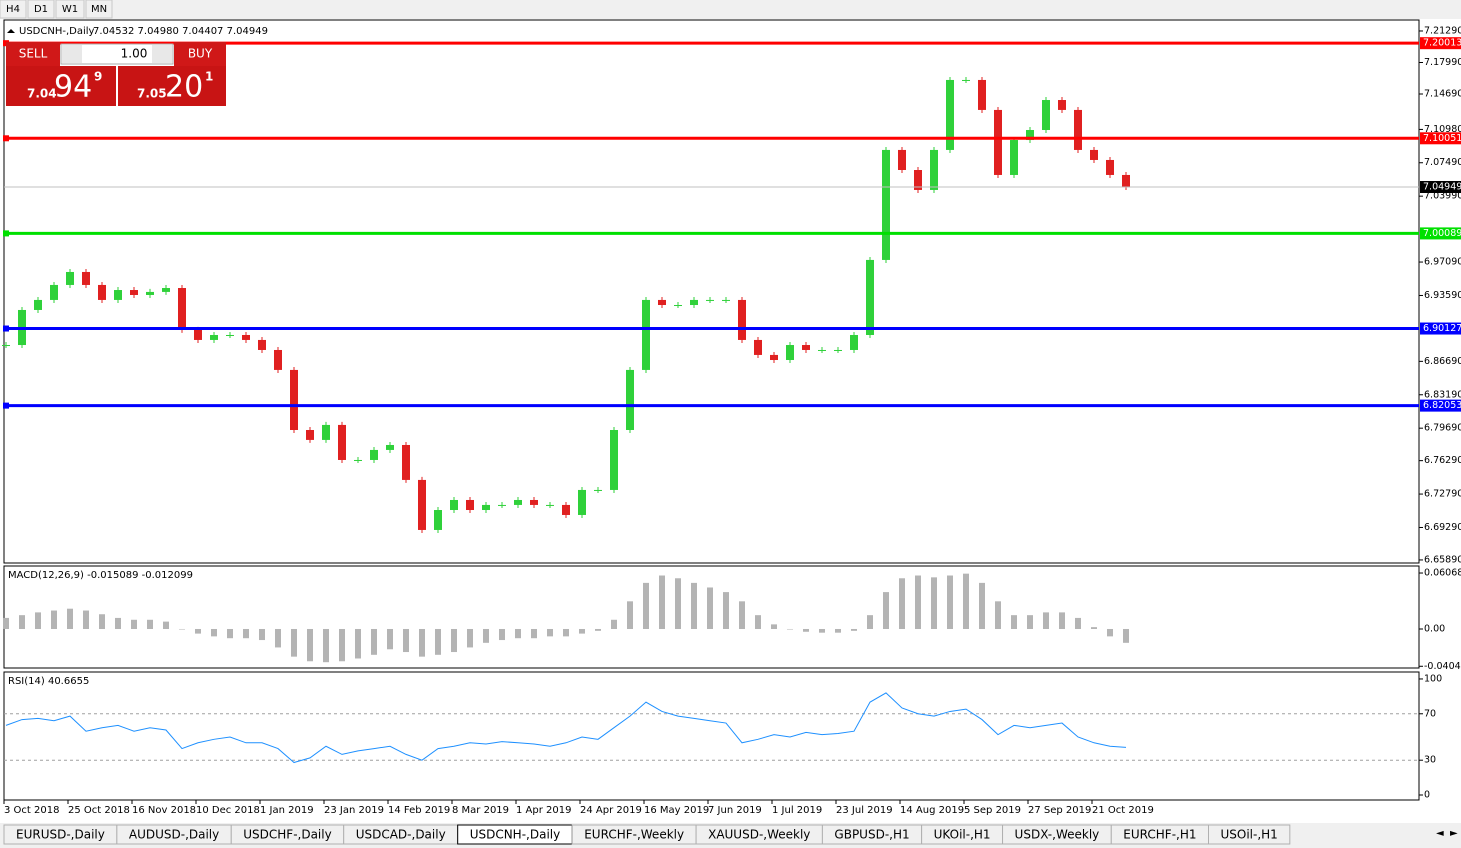 The height and width of the screenshot is (848, 1461). Describe the element at coordinates (1434, 628) in the screenshot. I see `y-tick-label: 0.00` at that location.